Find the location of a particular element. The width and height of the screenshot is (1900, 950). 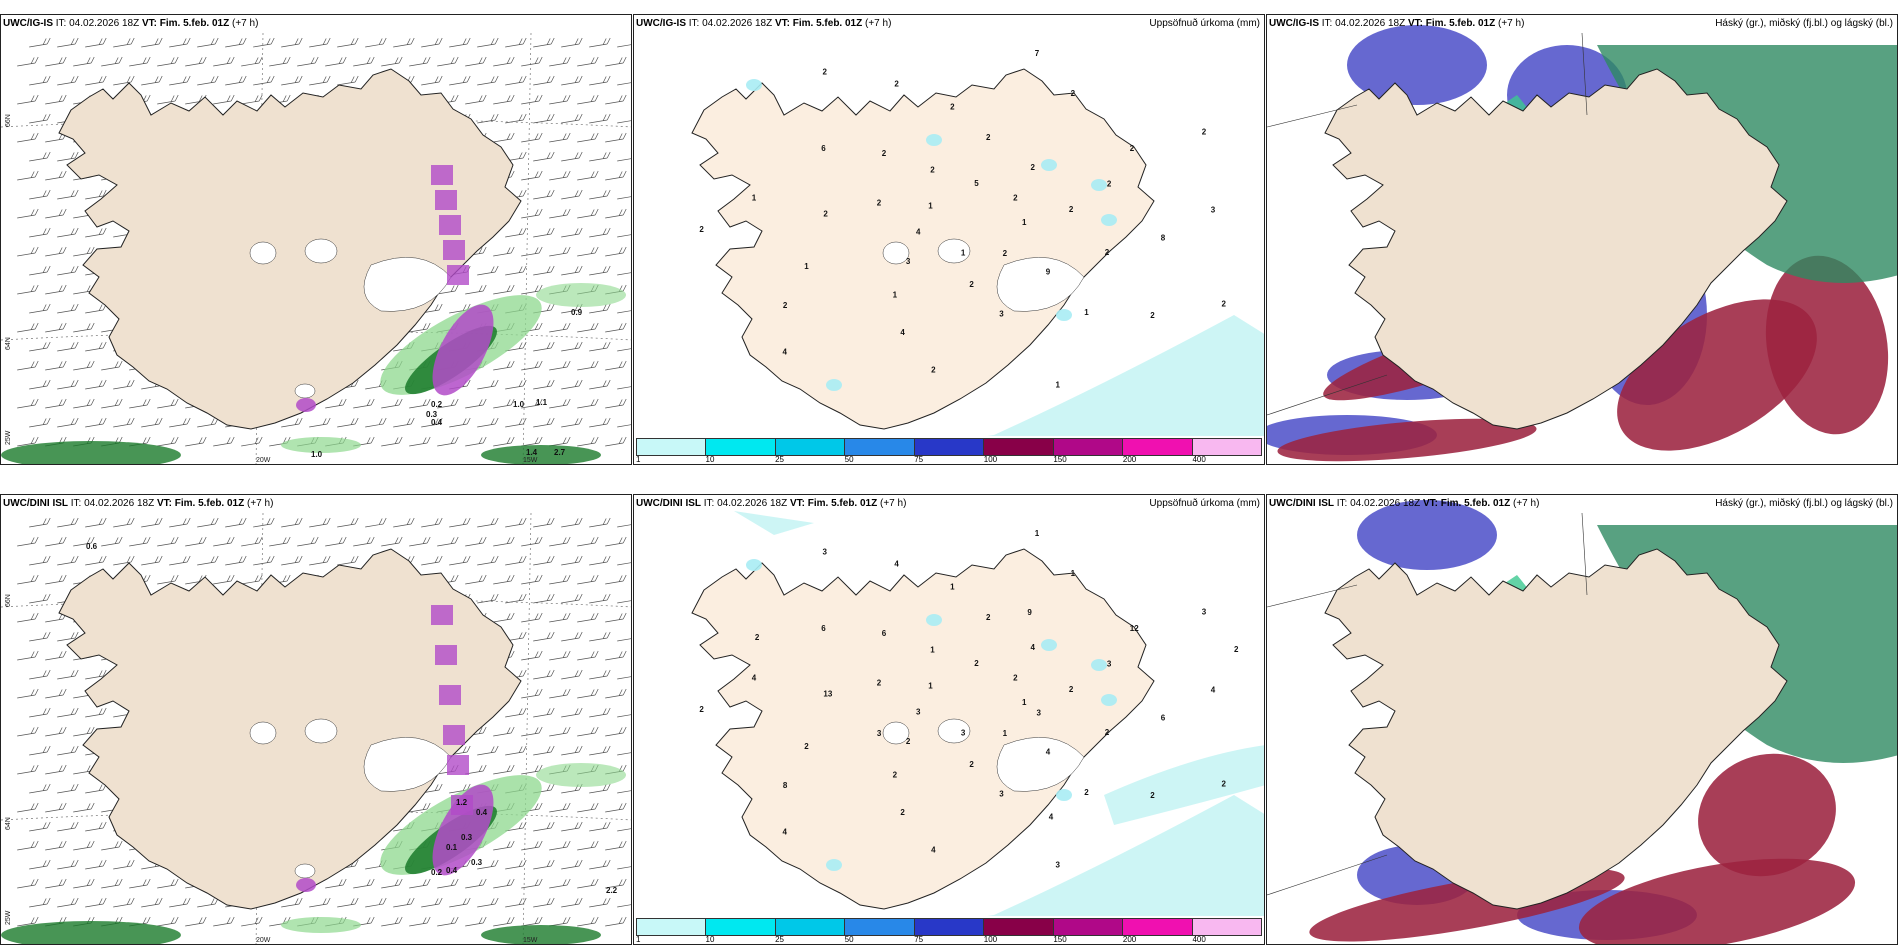

wind-value-label: 1.1 is located at coordinates (542, 402).